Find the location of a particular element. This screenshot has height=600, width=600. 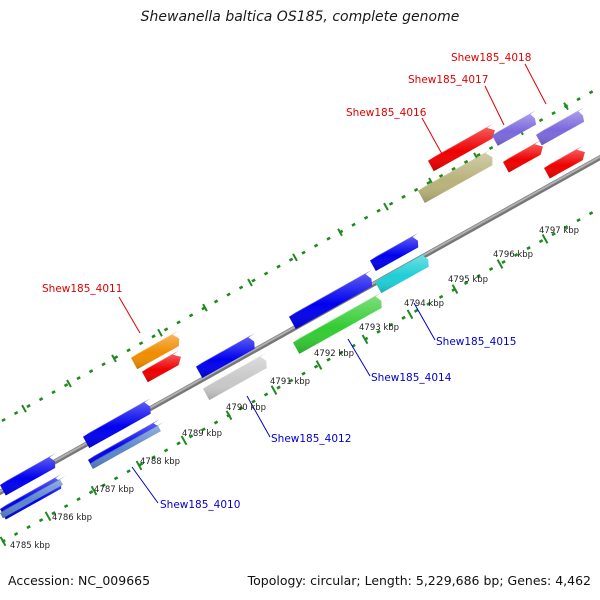

gene-label-4017: Shew185_4017 is located at coordinates (448, 80).